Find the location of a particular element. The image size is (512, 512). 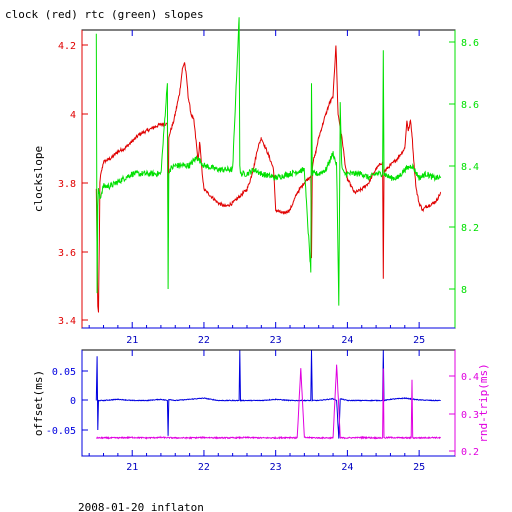

left-tick-label: 0 is located at coordinates (73, 401).